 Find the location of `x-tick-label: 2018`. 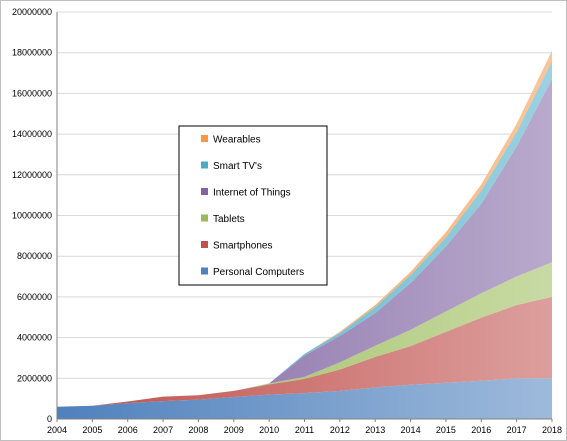

x-tick-label: 2018 is located at coordinates (552, 430).